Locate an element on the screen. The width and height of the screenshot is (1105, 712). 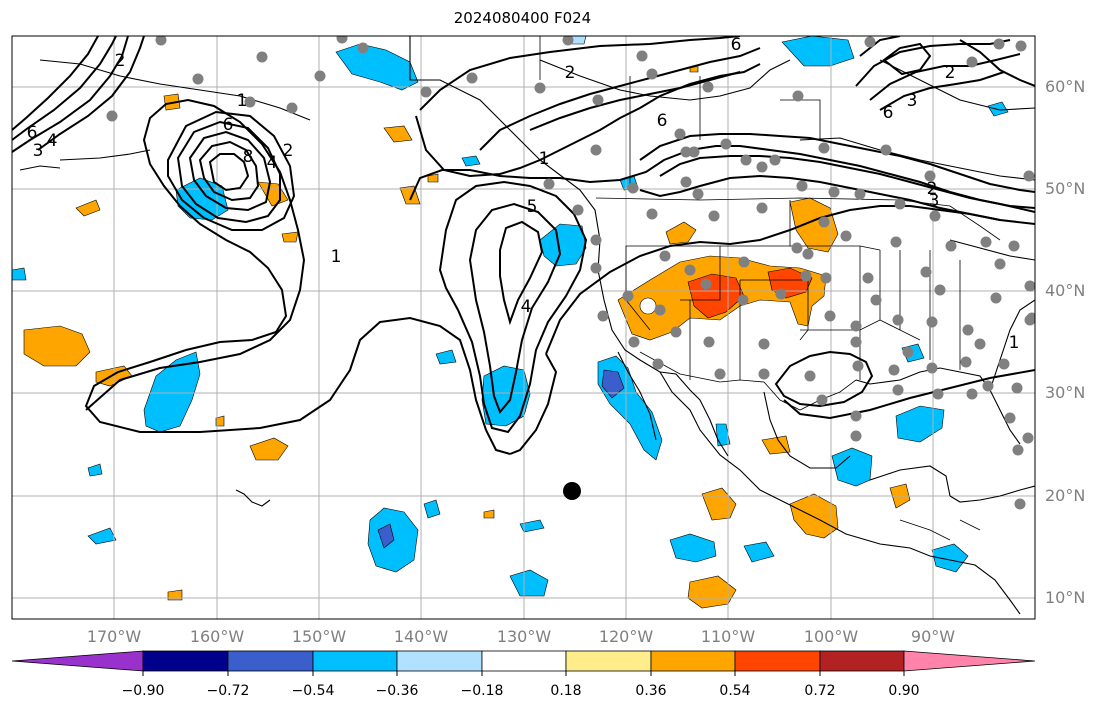
map-title: 2024080400 F024 is located at coordinates (522, 18).